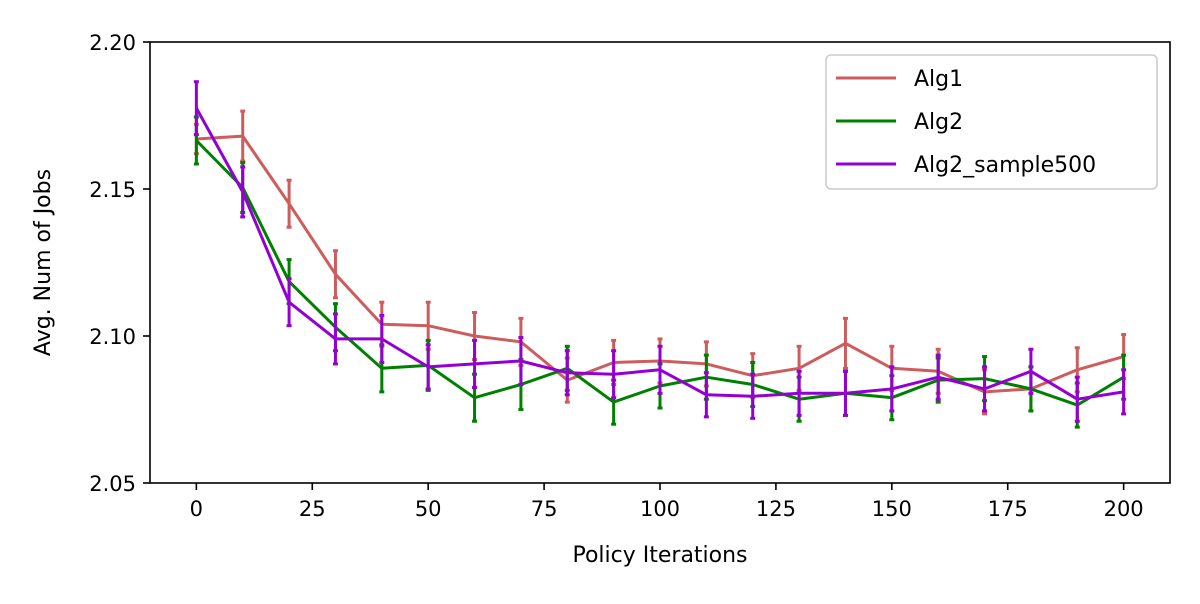 This screenshot has height=604, width=1200. What do you see at coordinates (892, 509) in the screenshot?
I see `x-tick-label: 150` at bounding box center [892, 509].